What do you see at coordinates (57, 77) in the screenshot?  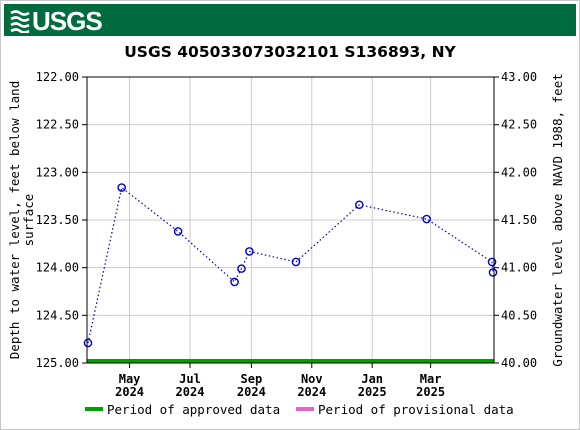 I see `y-left-tick-label: 122.00` at bounding box center [57, 77].